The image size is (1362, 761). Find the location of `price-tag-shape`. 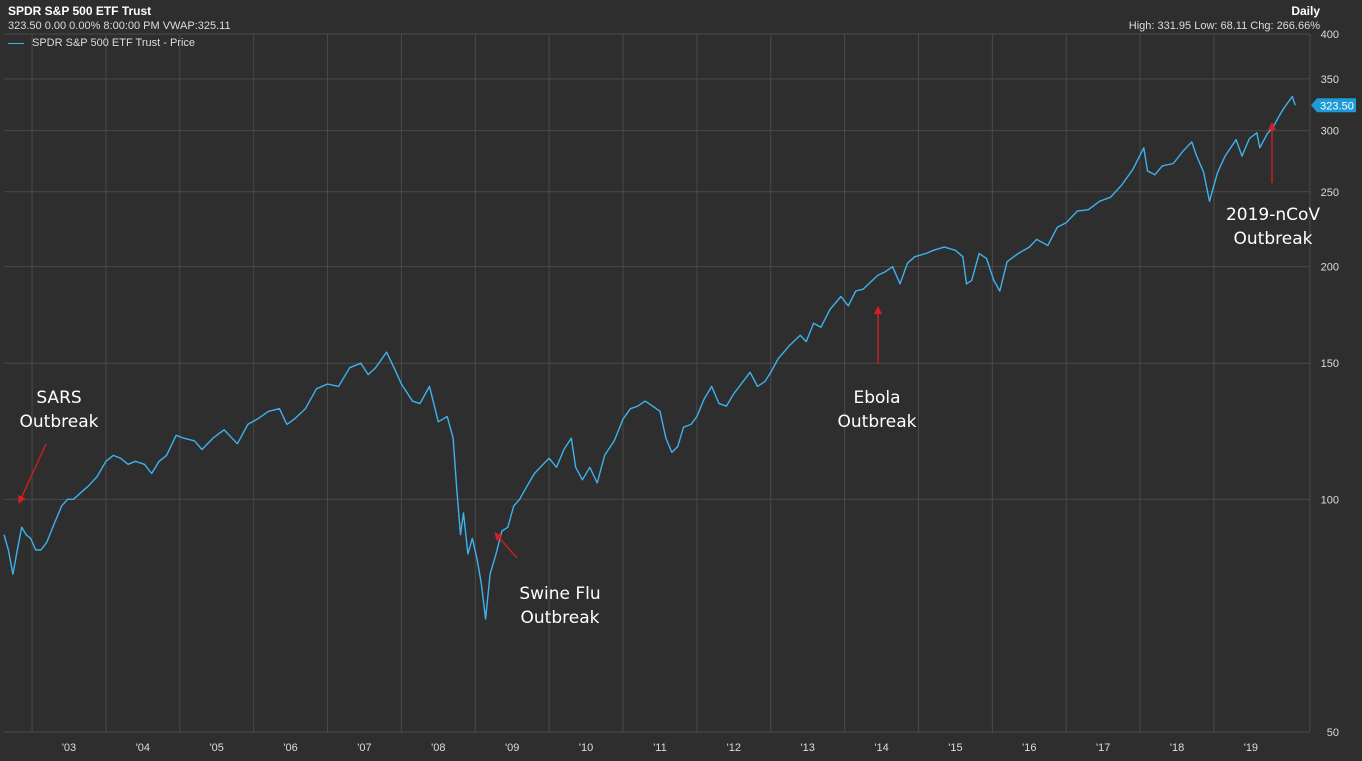

price-tag-shape is located at coordinates (1333, 105).